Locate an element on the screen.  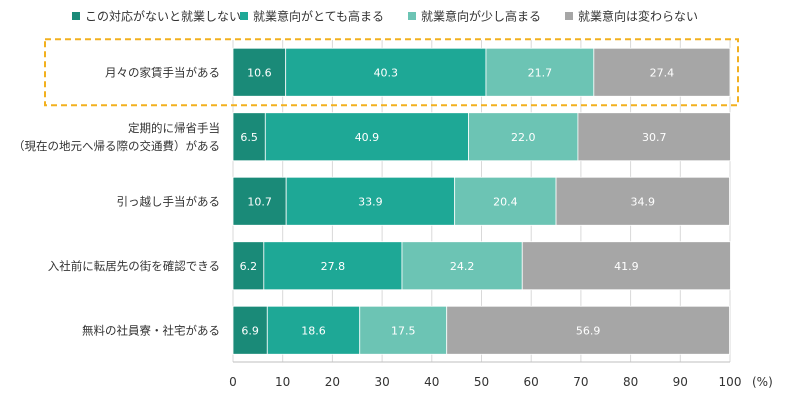
legend-item: 就業意向は変わらない is located at coordinates (631, 16).